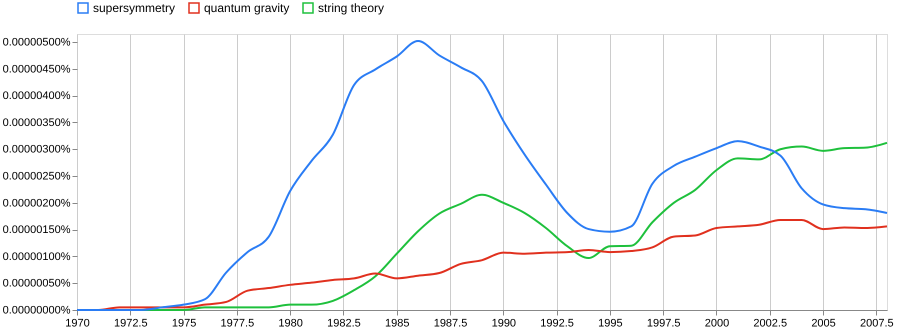 This screenshot has width=900, height=330. What do you see at coordinates (36, 96) in the screenshot?
I see `y-tick-label: 0.00000400%` at bounding box center [36, 96].